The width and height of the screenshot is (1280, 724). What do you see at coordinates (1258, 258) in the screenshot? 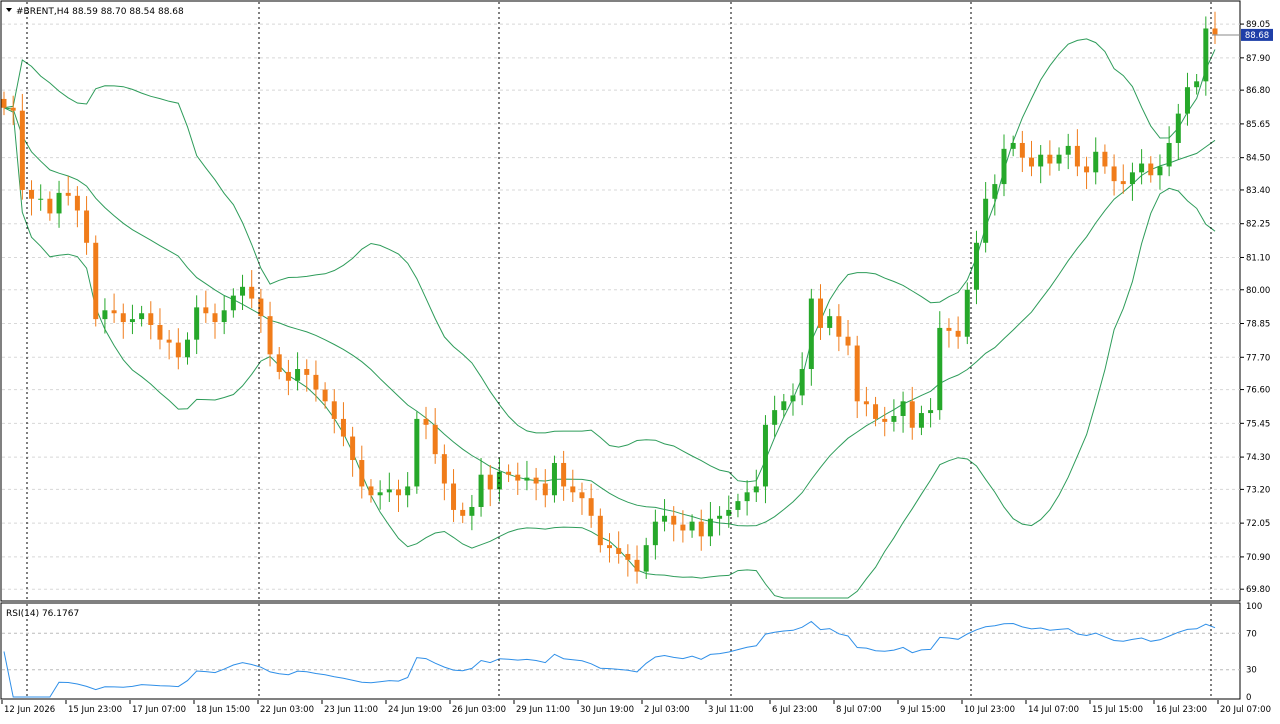
I see `y-tick-label: 81.10` at bounding box center [1258, 258].